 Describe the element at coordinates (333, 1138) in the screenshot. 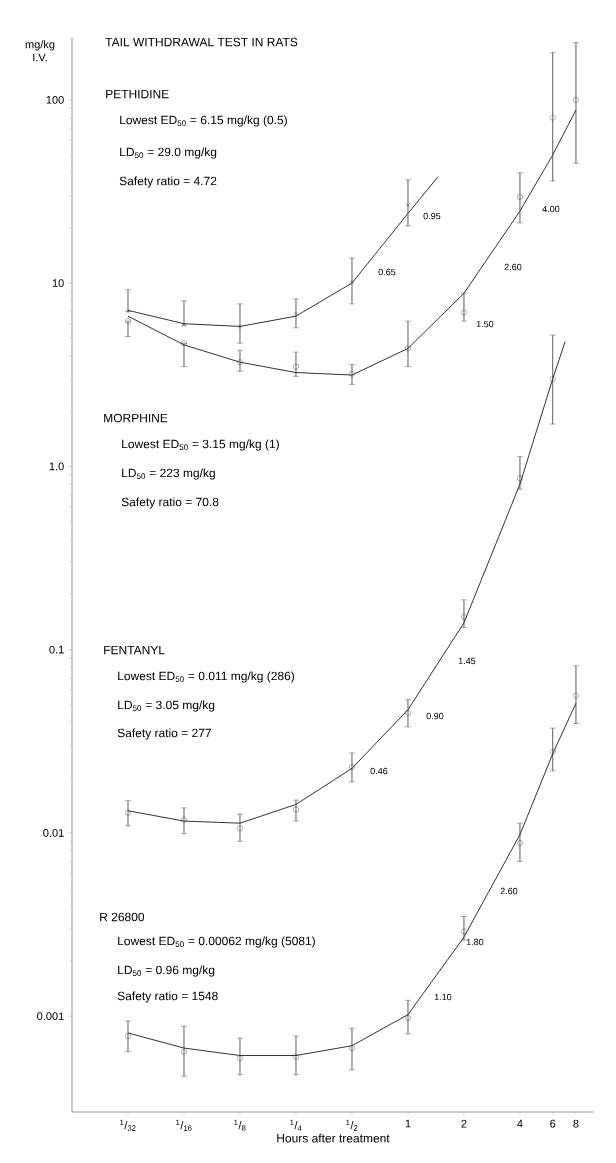

I see `x-axis-title: Hours after treatment` at that location.